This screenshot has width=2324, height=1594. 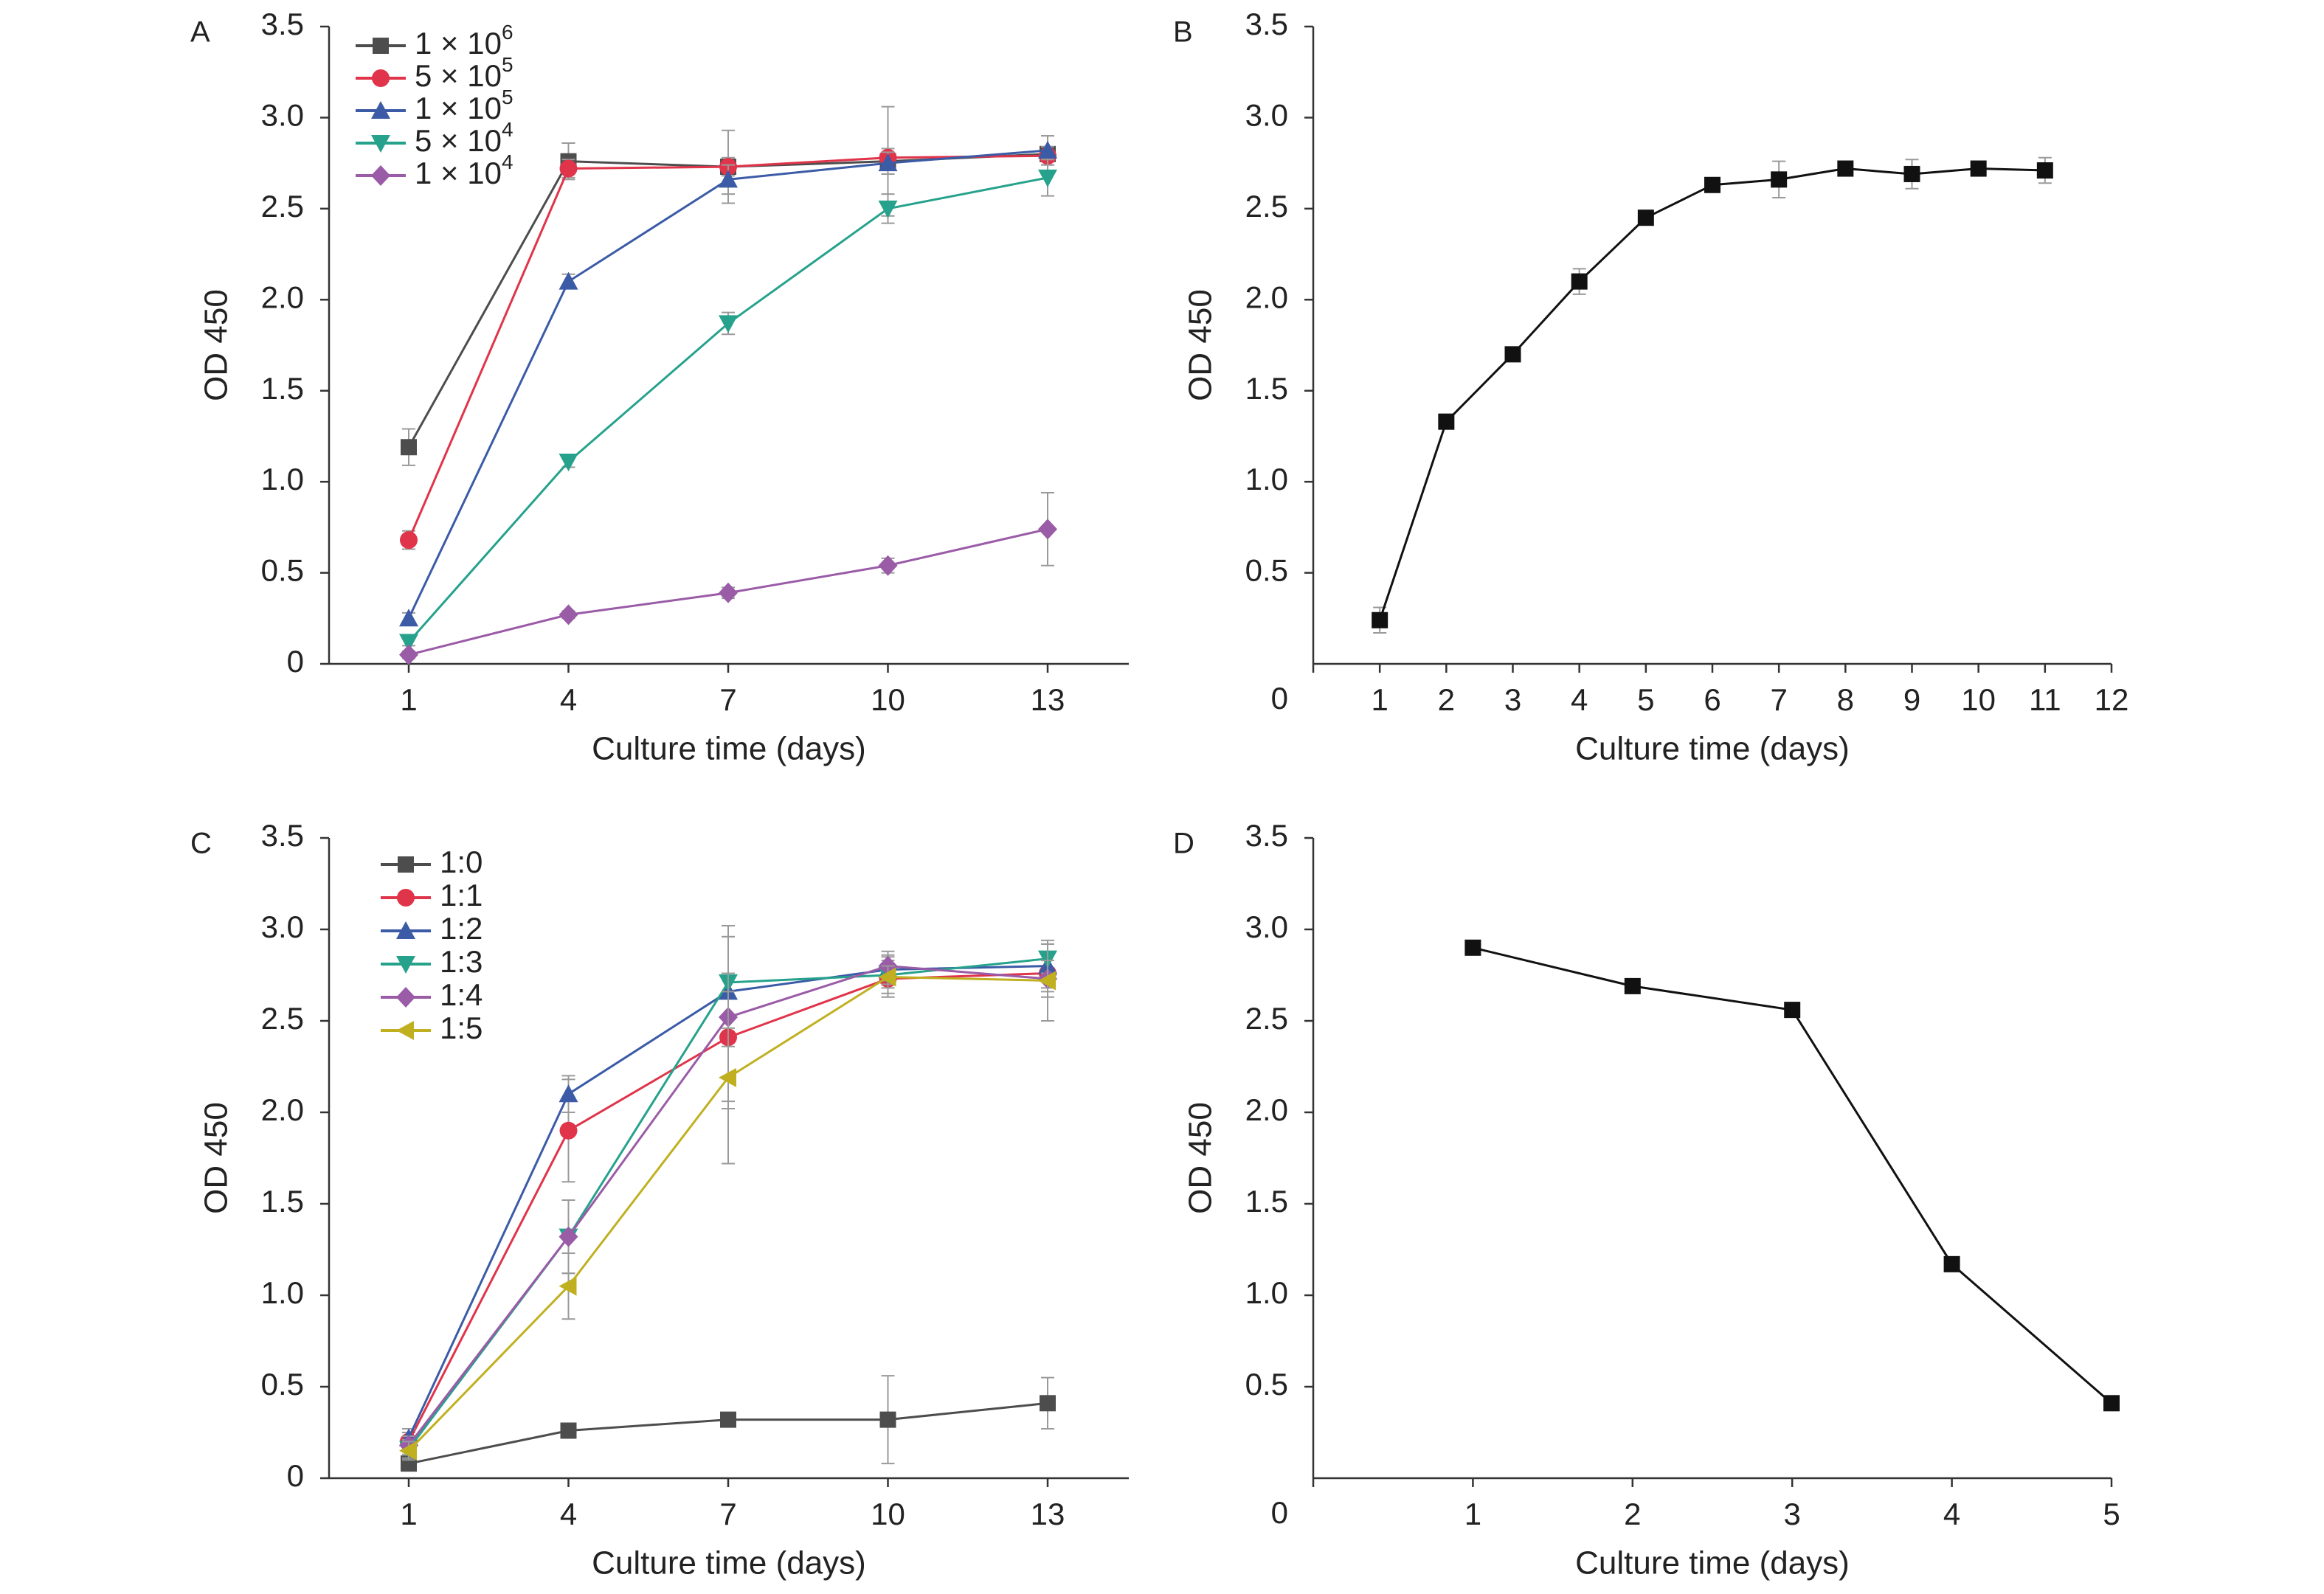 I want to click on legend-label: 1 × 10⁴, so click(x=464, y=170).